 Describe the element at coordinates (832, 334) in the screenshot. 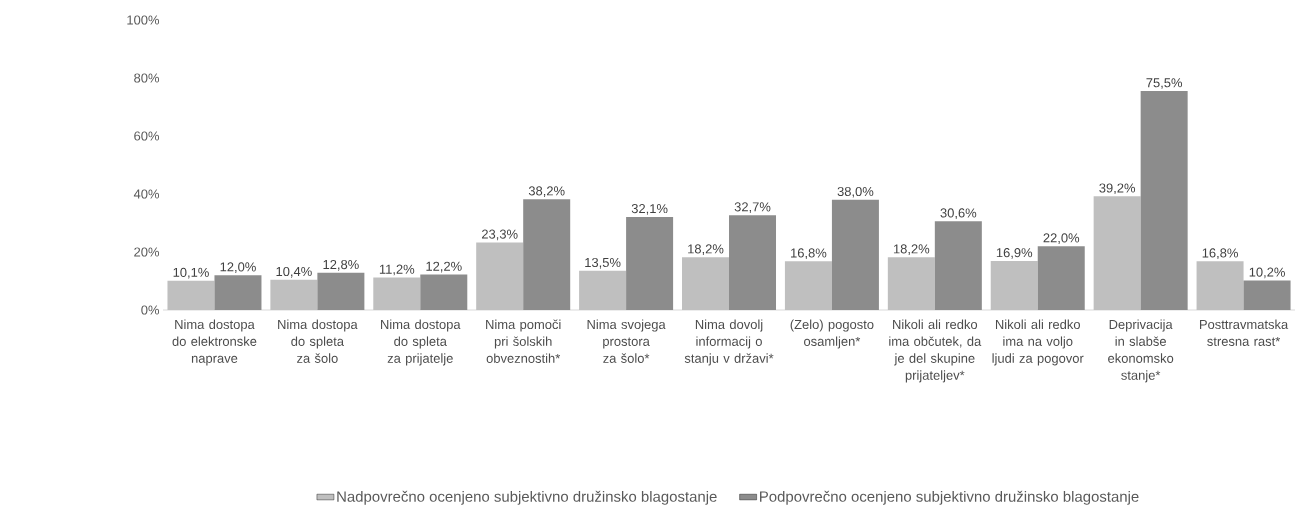

I see `x-tick-label: (Zelo) pogosto osamljen*` at that location.